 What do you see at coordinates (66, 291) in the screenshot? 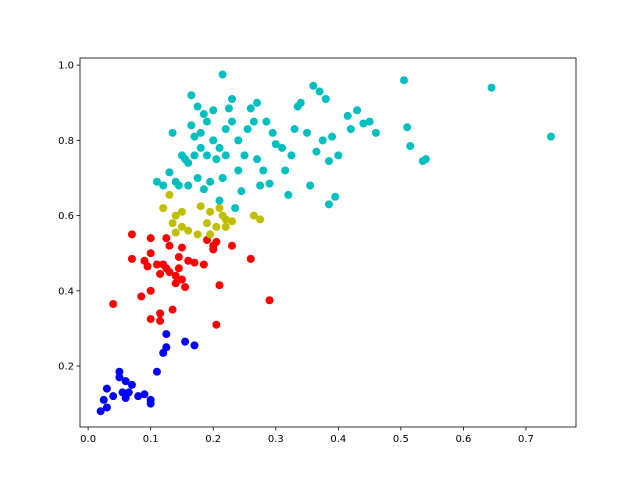
I see `y-tick-label: 0.4` at bounding box center [66, 291].